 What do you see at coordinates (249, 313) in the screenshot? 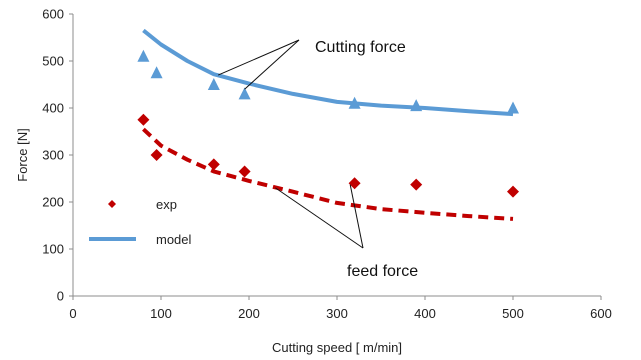
I see `x-tick-label: 200` at bounding box center [249, 313].